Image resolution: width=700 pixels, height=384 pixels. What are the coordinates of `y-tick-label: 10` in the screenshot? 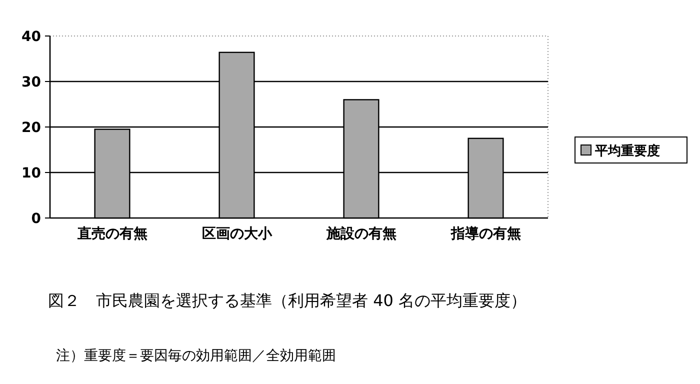 It's located at (32, 174).